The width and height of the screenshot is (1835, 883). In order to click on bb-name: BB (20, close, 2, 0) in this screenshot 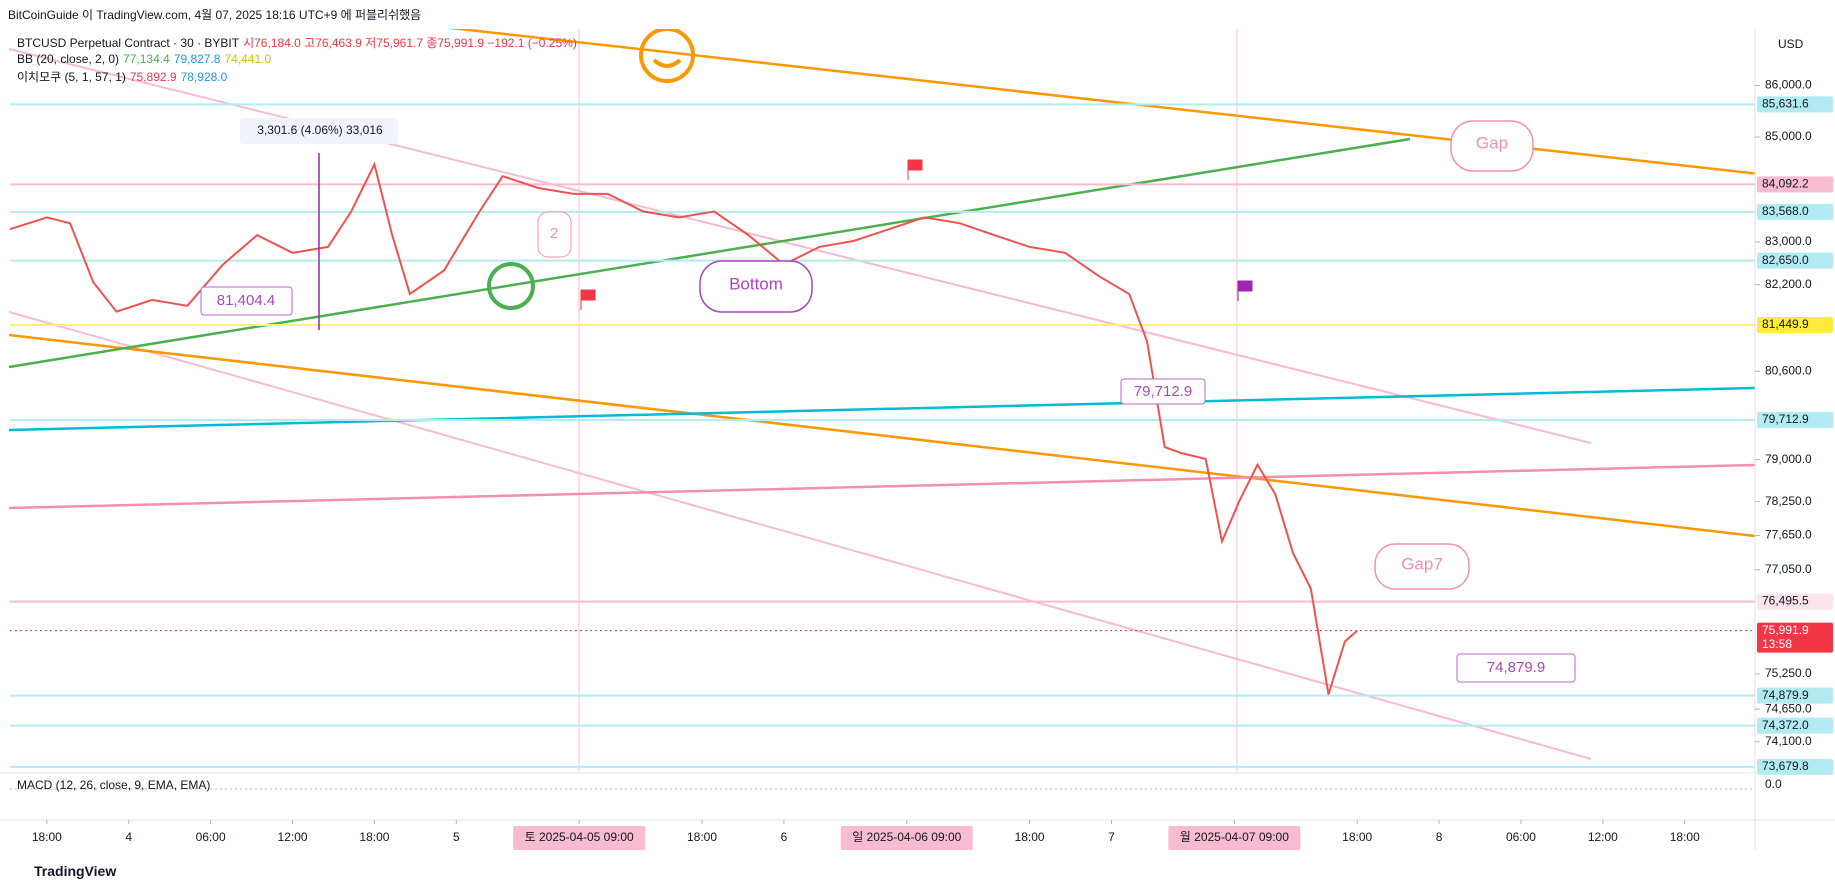, I will do `click(68, 59)`.